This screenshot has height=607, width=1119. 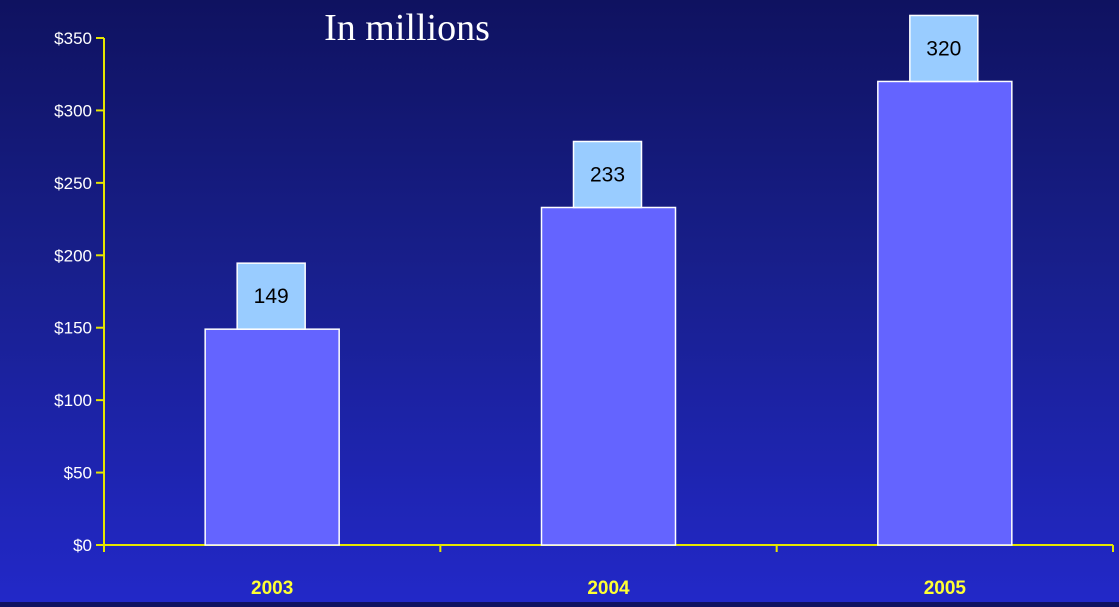 What do you see at coordinates (73, 328) in the screenshot?
I see `y-tick-label: $150` at bounding box center [73, 328].